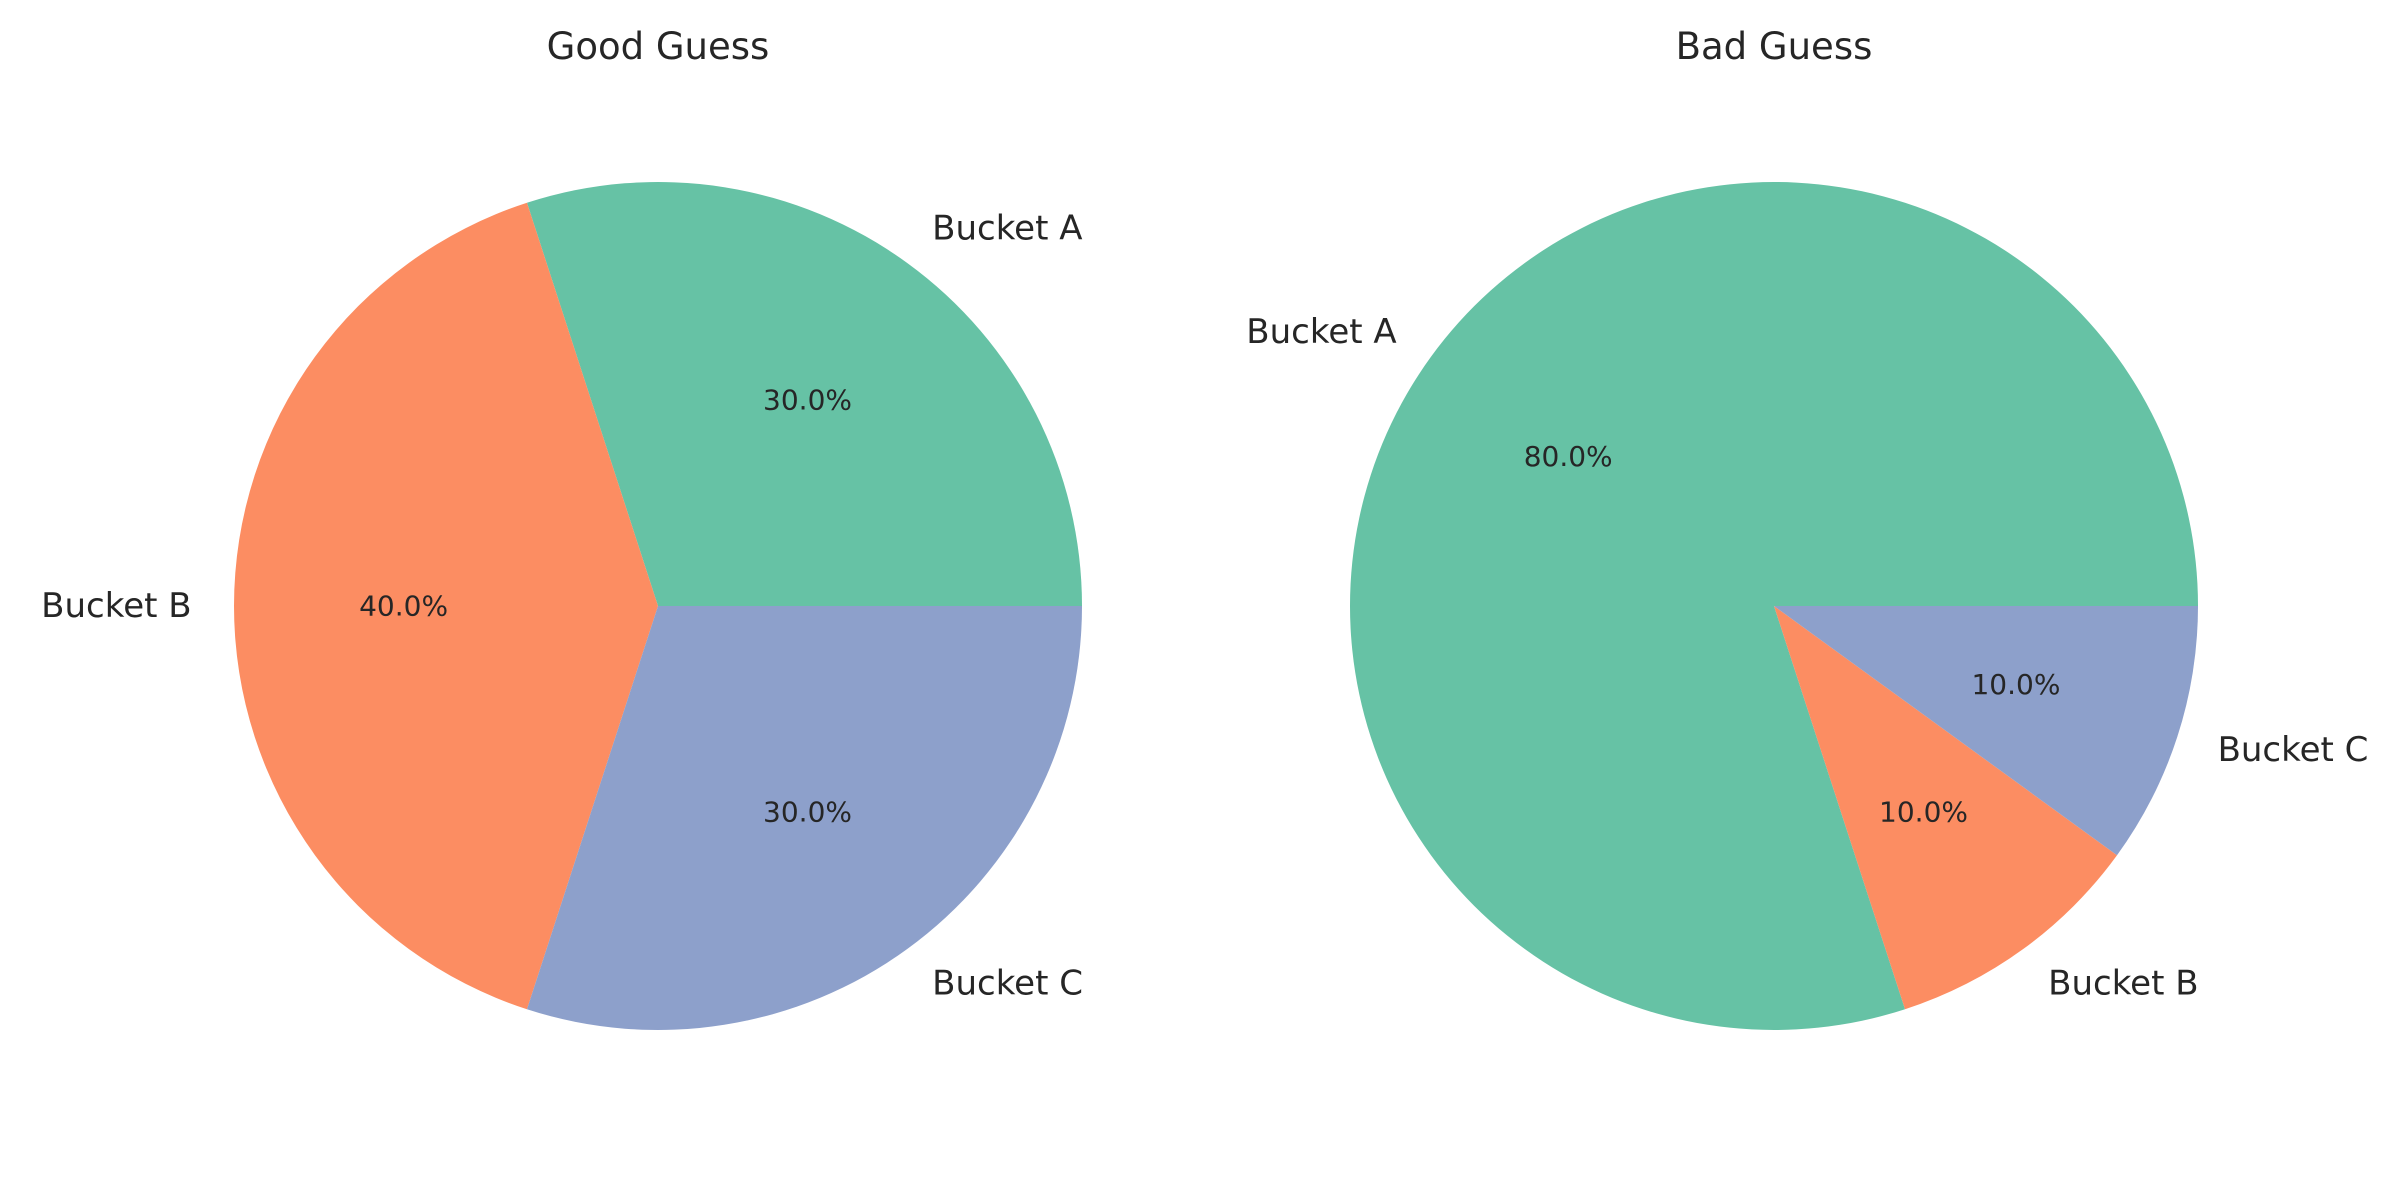  I want to click on chart-title: Good Guess, so click(658, 46).